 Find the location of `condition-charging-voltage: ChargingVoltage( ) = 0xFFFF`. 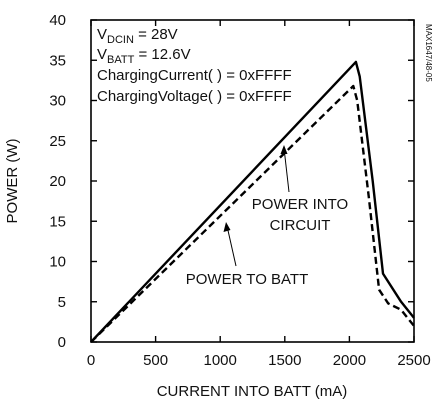

condition-charging-voltage: ChargingVoltage( ) = 0xFFFF is located at coordinates (194, 96).